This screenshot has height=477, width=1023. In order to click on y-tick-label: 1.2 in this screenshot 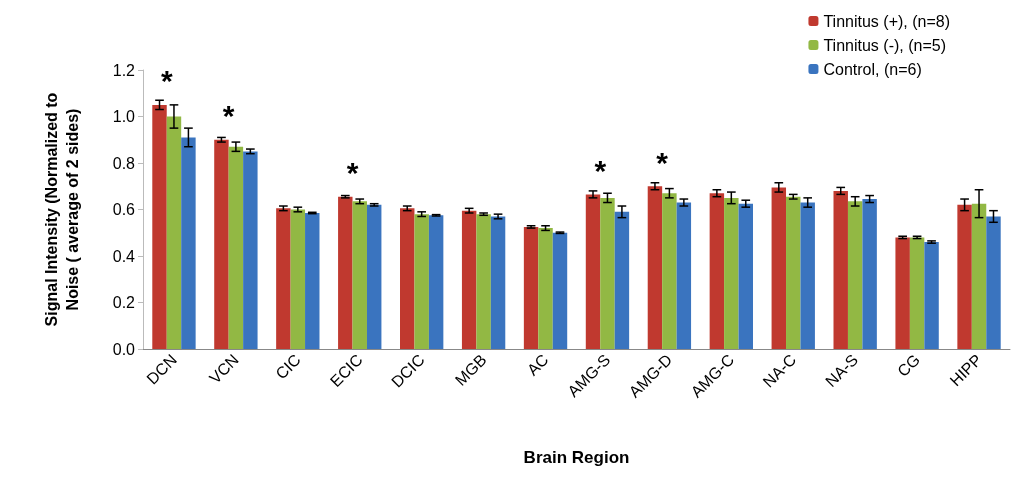, I will do `click(124, 70)`.